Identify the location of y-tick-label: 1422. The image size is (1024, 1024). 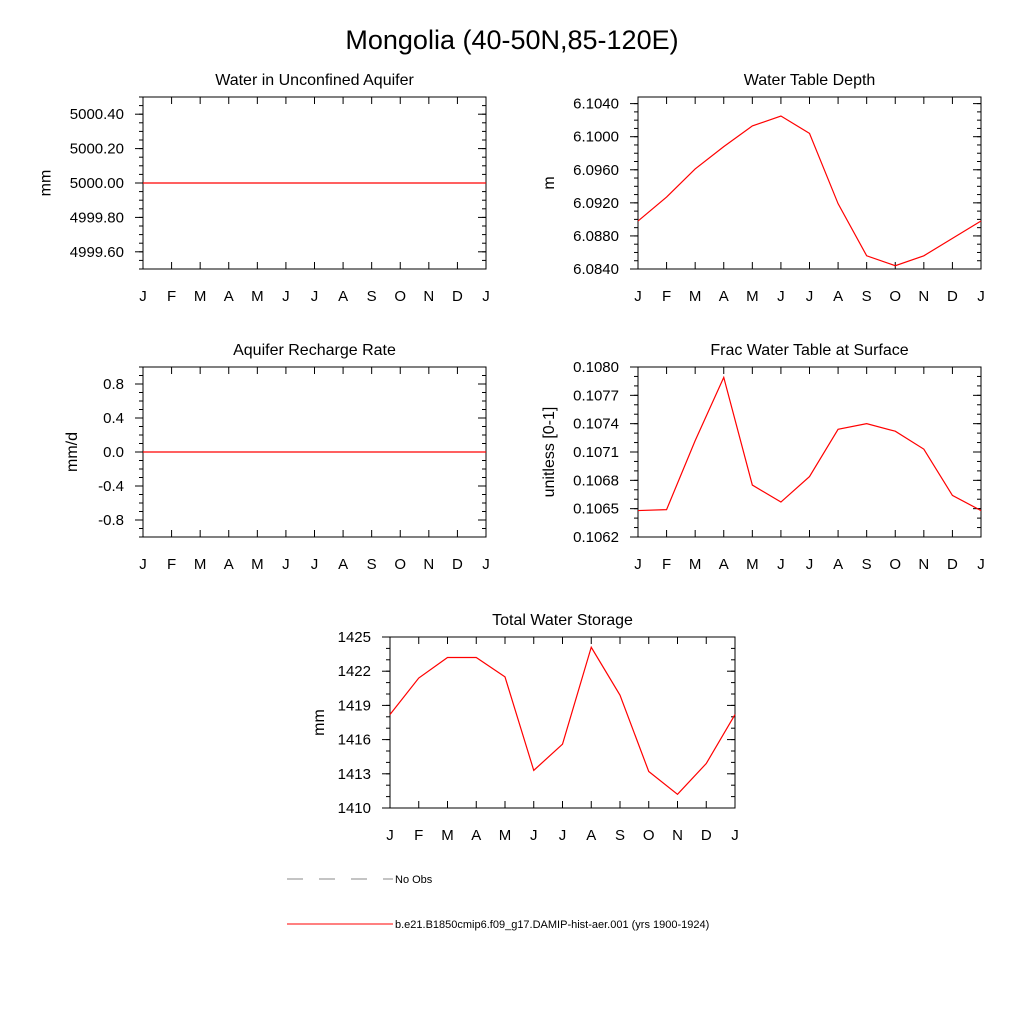
(354, 671).